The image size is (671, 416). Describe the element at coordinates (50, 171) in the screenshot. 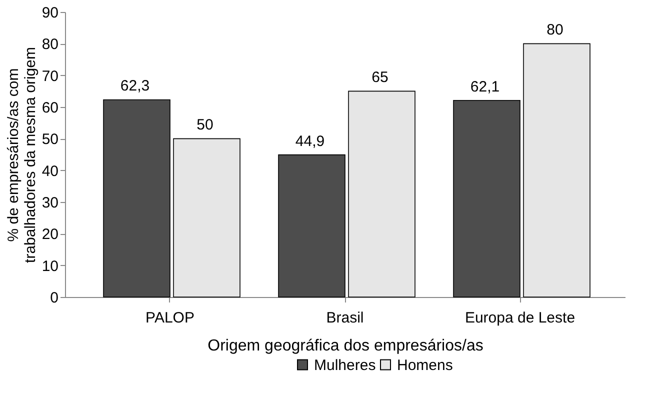

I see `y-tick-label: 40` at that location.